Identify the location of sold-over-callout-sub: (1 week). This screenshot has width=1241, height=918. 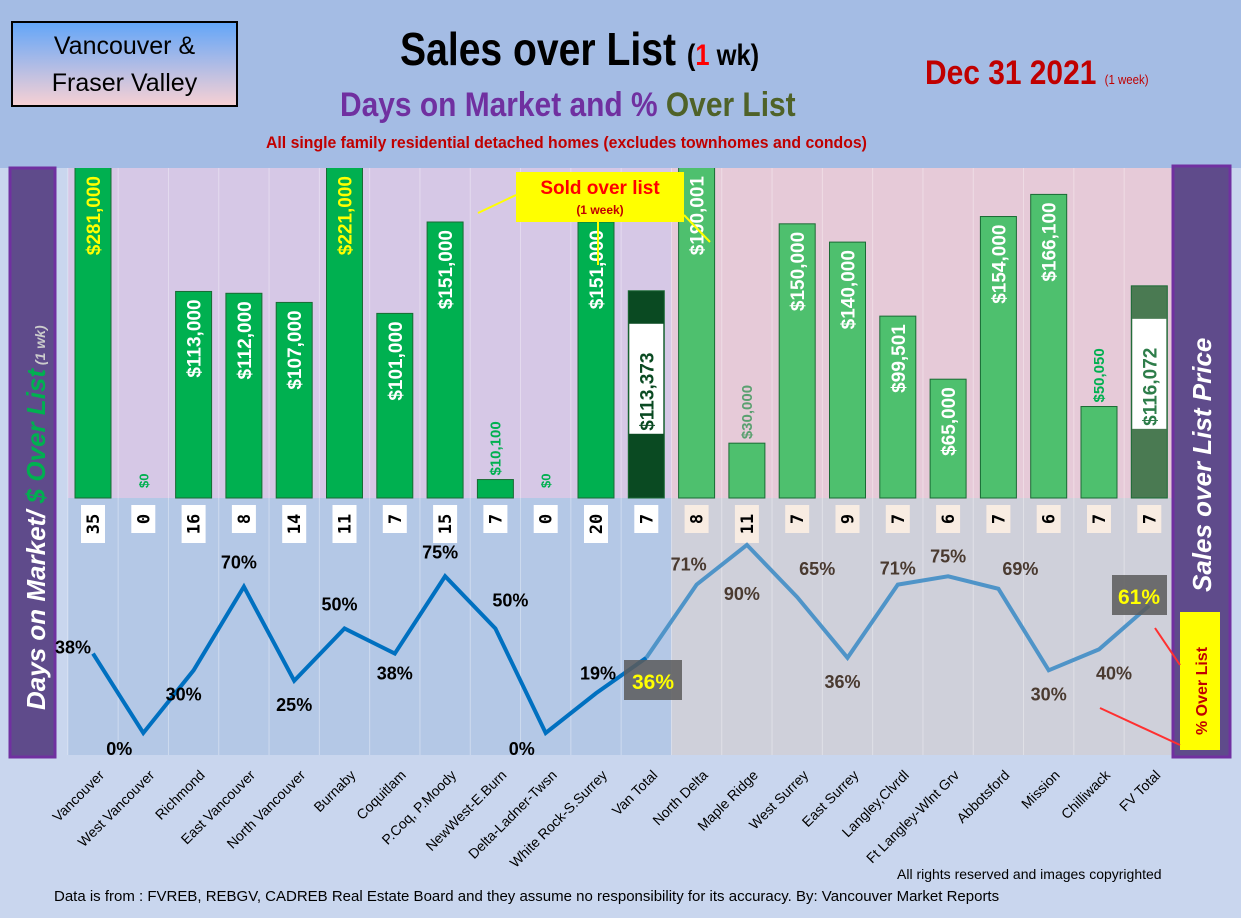
(599, 210).